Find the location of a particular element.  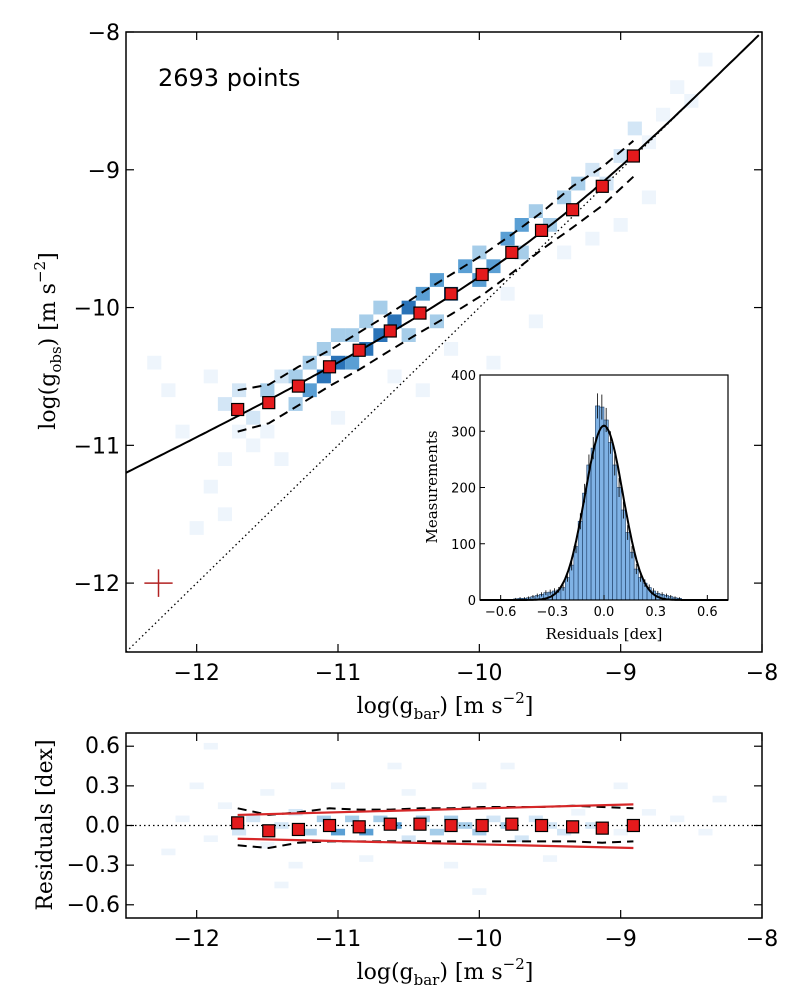

x-tick-label: −9 is located at coordinates (620, 673).